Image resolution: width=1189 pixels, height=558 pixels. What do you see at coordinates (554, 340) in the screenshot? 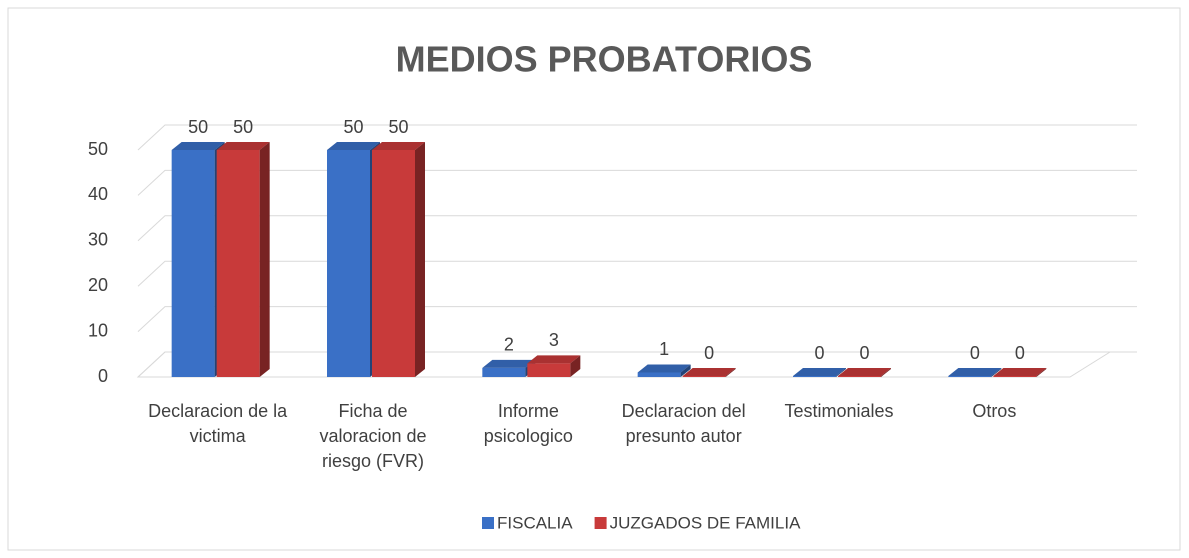
I see `data-label: 3` at bounding box center [554, 340].